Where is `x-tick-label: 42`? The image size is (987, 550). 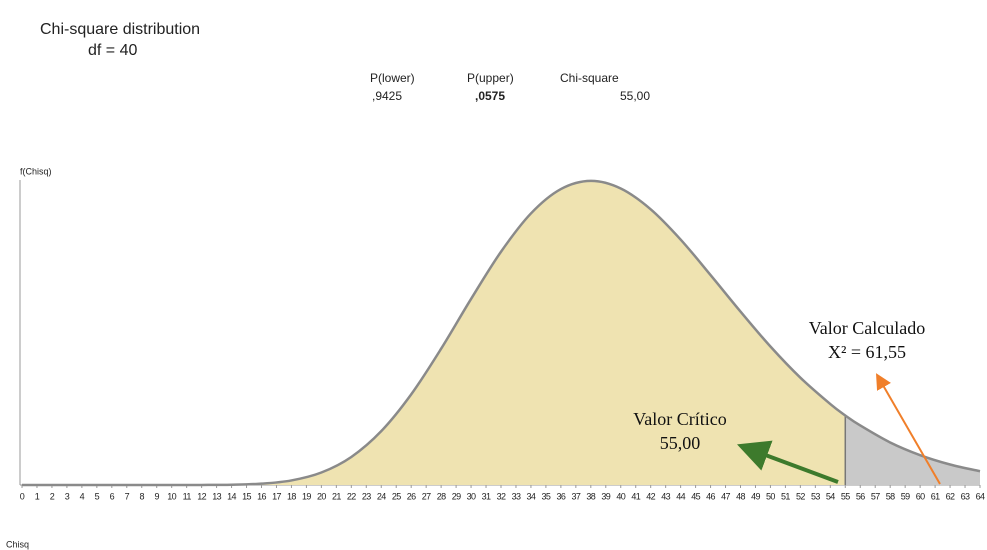
x-tick-label: 42 is located at coordinates (650, 496).